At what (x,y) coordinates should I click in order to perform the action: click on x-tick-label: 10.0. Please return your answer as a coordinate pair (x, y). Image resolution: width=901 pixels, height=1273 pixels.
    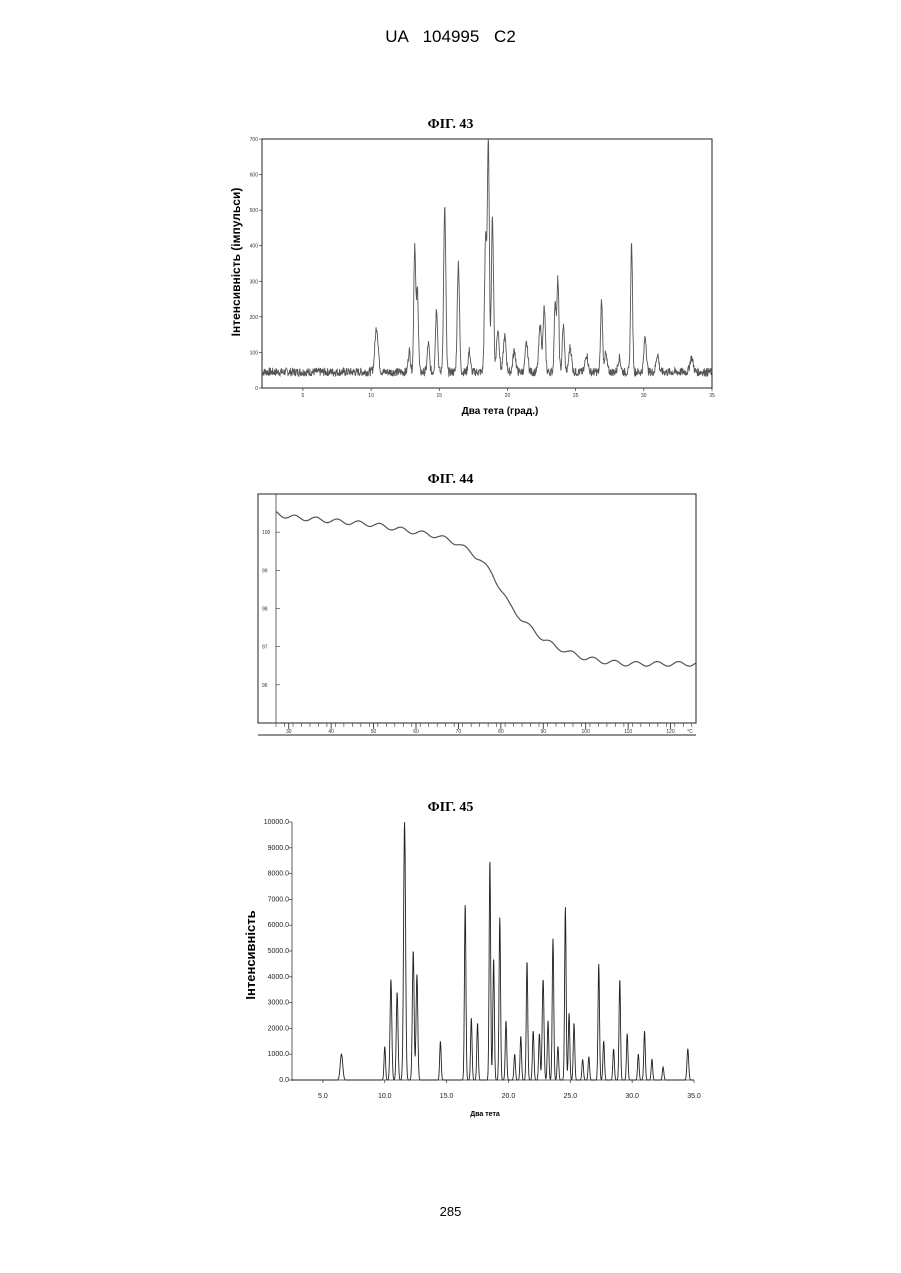
    Looking at the image, I should click on (385, 1096).